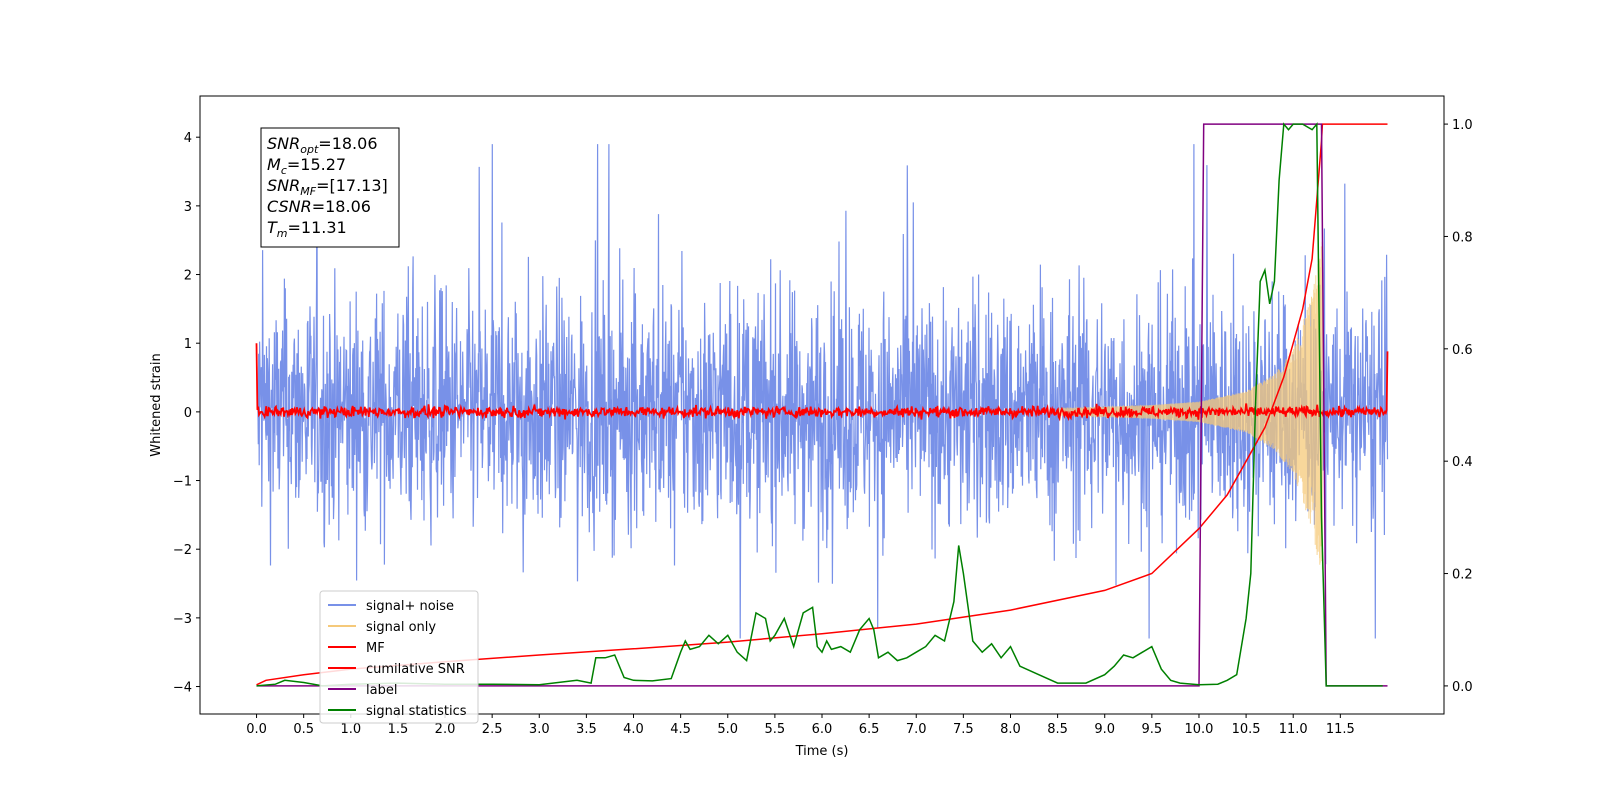 Image resolution: width=1600 pixels, height=800 pixels. What do you see at coordinates (539, 729) in the screenshot?
I see `x-tick-label: 3.0` at bounding box center [539, 729].